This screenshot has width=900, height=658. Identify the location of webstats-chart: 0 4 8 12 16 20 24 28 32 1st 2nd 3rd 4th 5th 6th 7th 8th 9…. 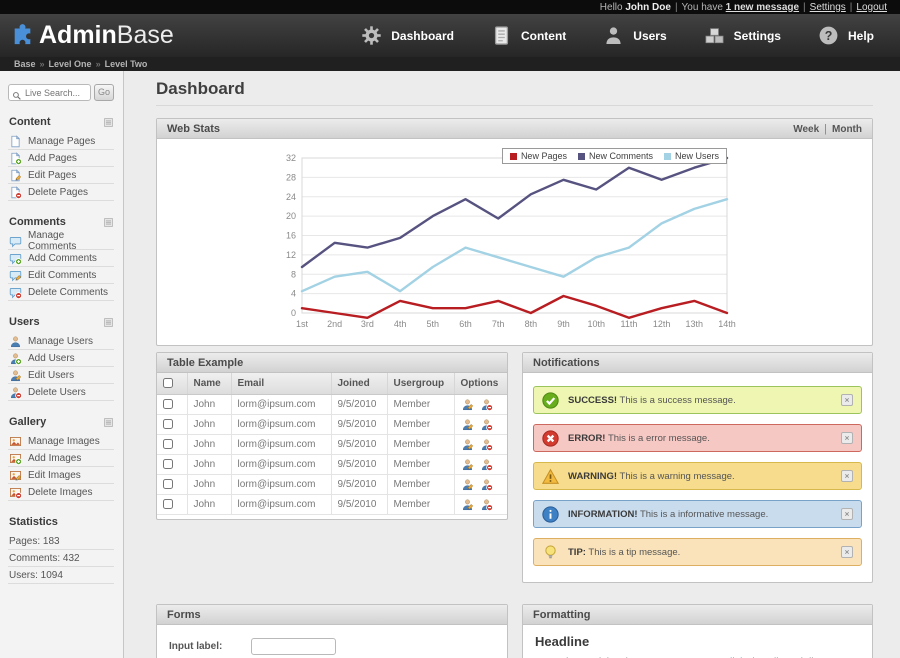
(511, 241).